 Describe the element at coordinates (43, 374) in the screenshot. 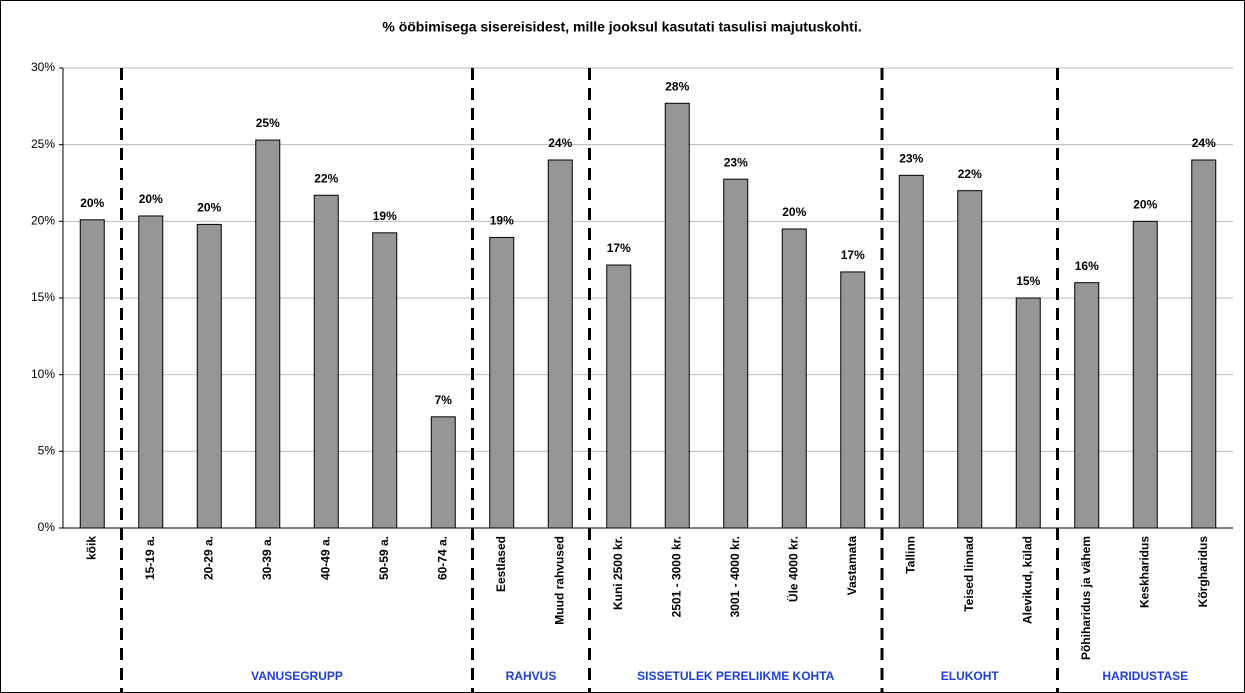

I see `y-tick-label: 10%` at that location.